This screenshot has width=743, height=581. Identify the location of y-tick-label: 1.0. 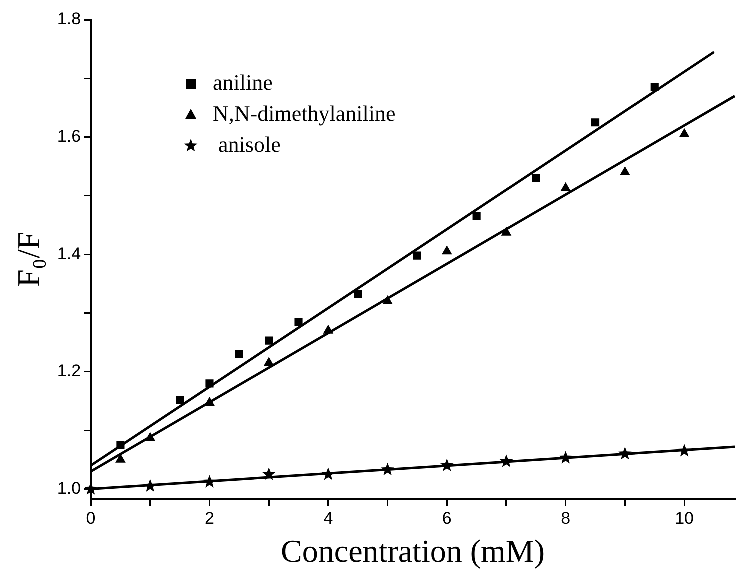
(69, 488).